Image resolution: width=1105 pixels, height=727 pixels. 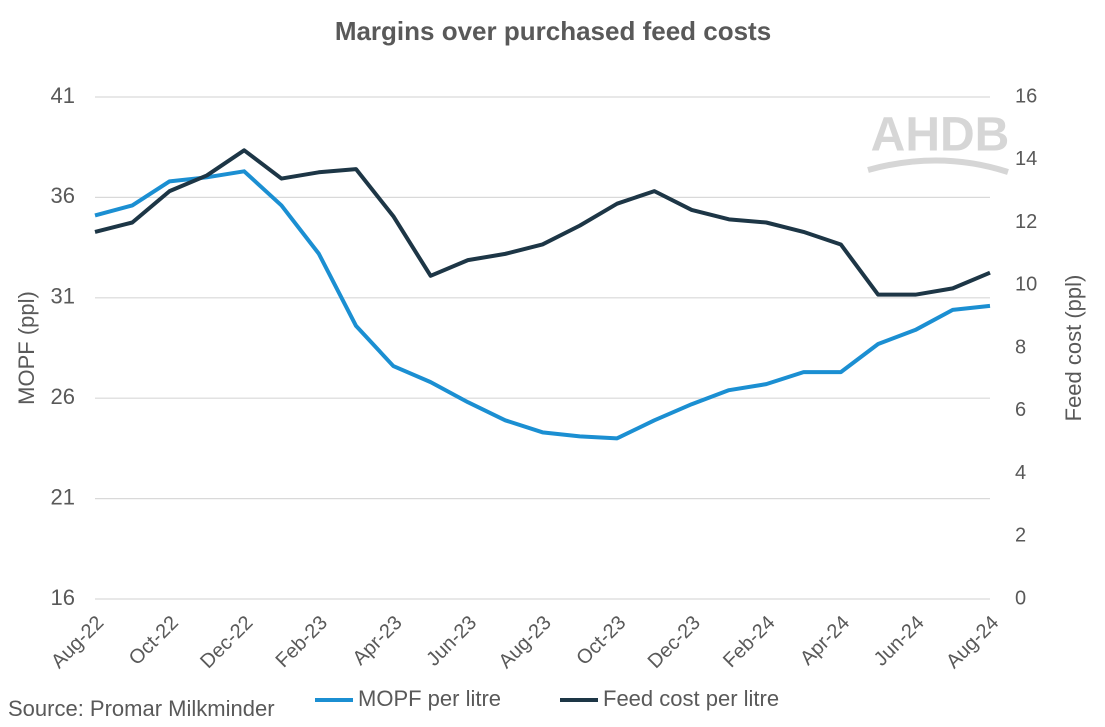 What do you see at coordinates (525, 642) in the screenshot?
I see `x-tick-label: Aug-23` at bounding box center [525, 642].